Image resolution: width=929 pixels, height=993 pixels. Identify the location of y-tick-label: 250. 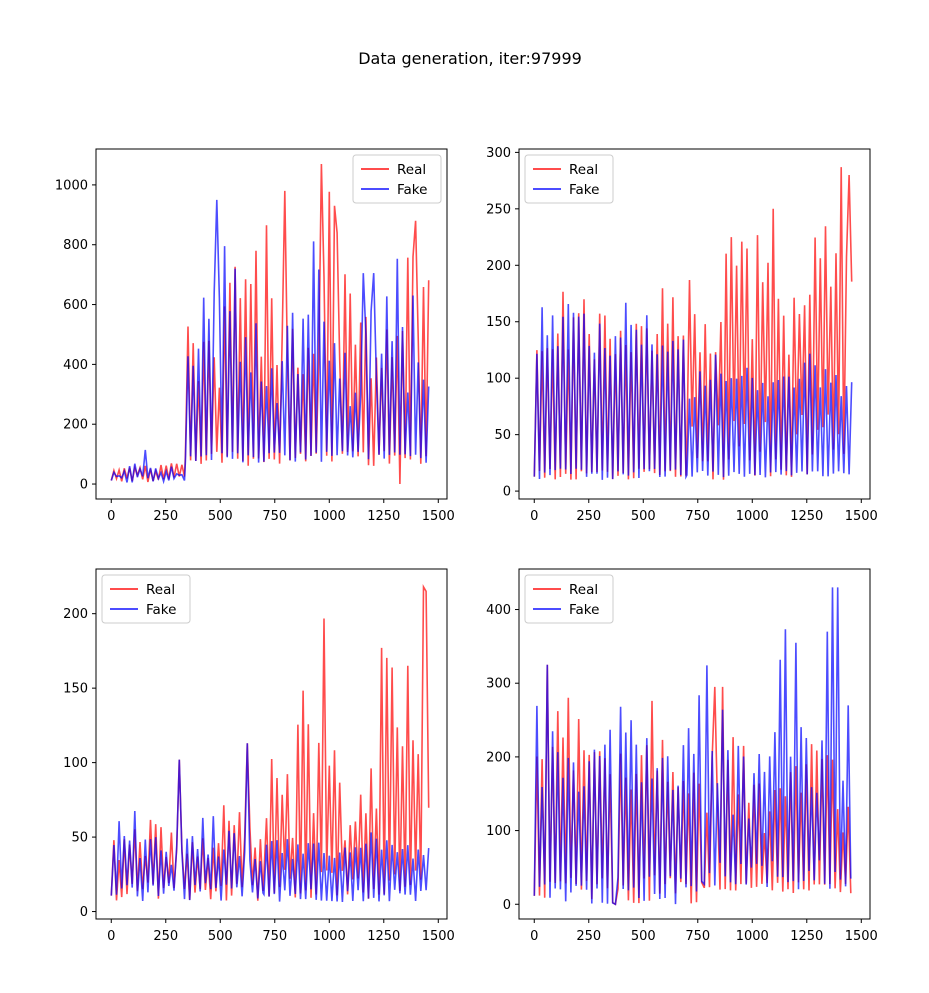
(498, 209).